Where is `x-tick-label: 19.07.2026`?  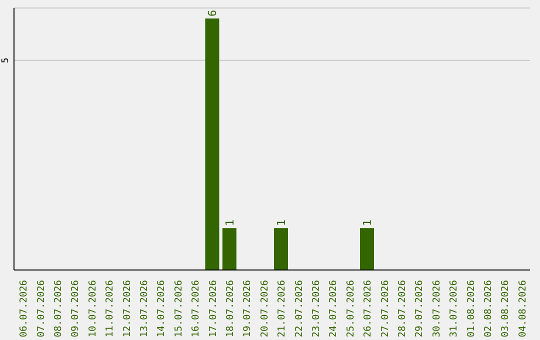 x-tick-label: 19.07.2026 is located at coordinates (248, 309).